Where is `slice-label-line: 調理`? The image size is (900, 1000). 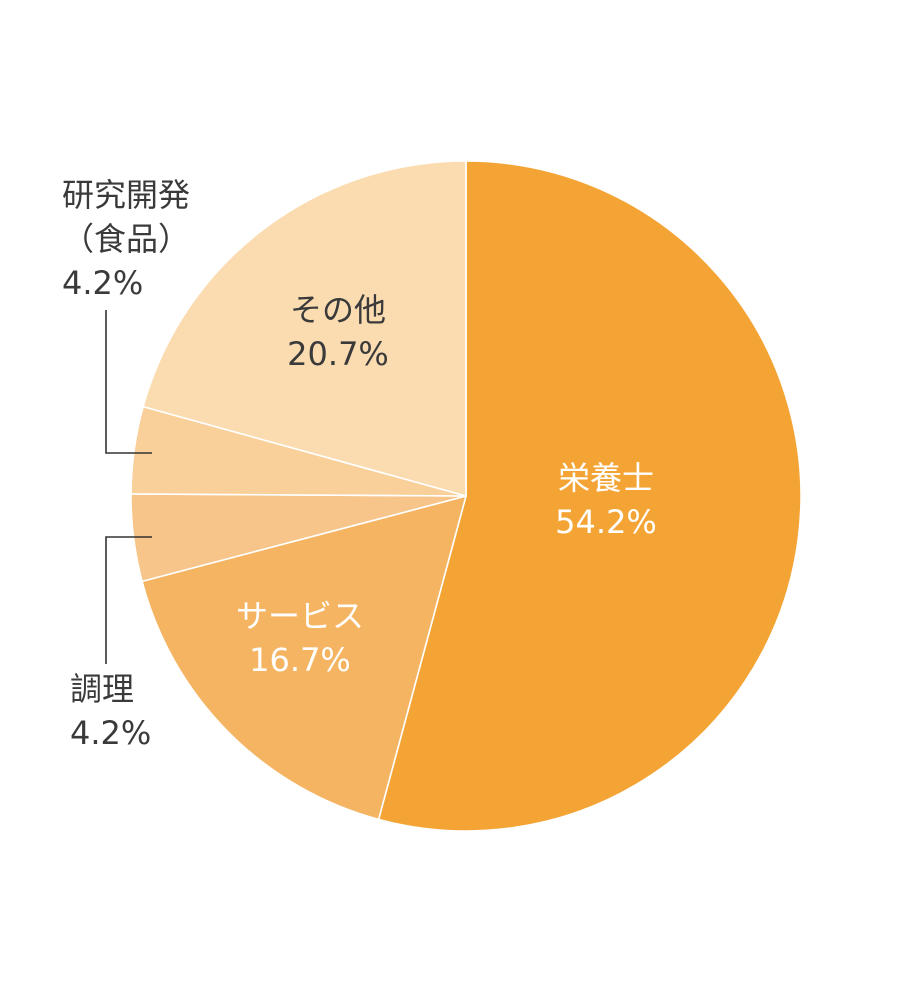 slice-label-line: 調理 is located at coordinates (102, 689).